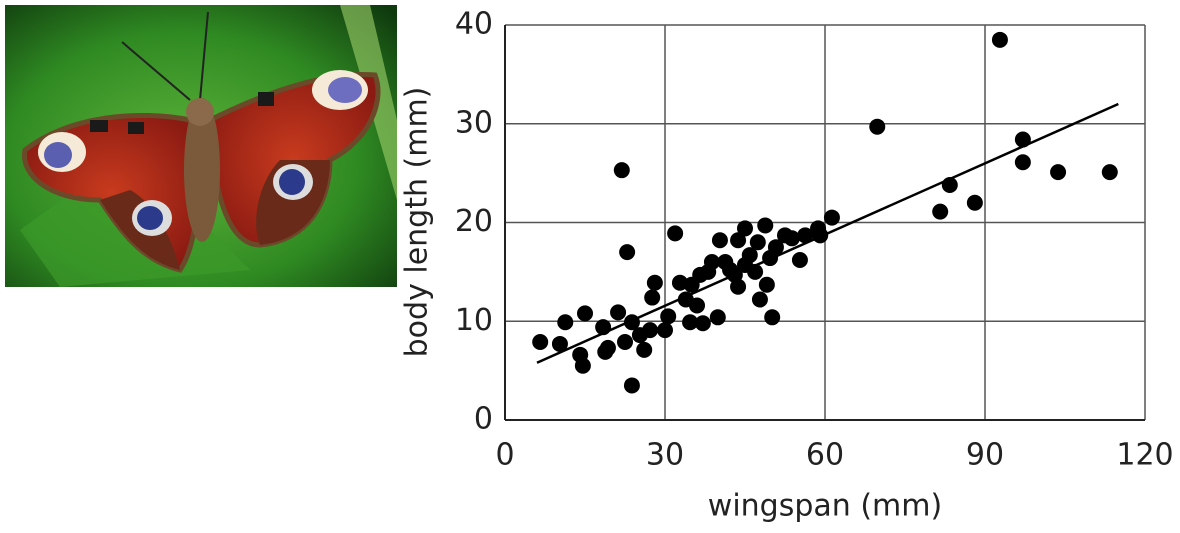 Image resolution: width=1180 pixels, height=533 pixels. Describe the element at coordinates (1144, 455) in the screenshot. I see `x-tick-label: 120` at that location.